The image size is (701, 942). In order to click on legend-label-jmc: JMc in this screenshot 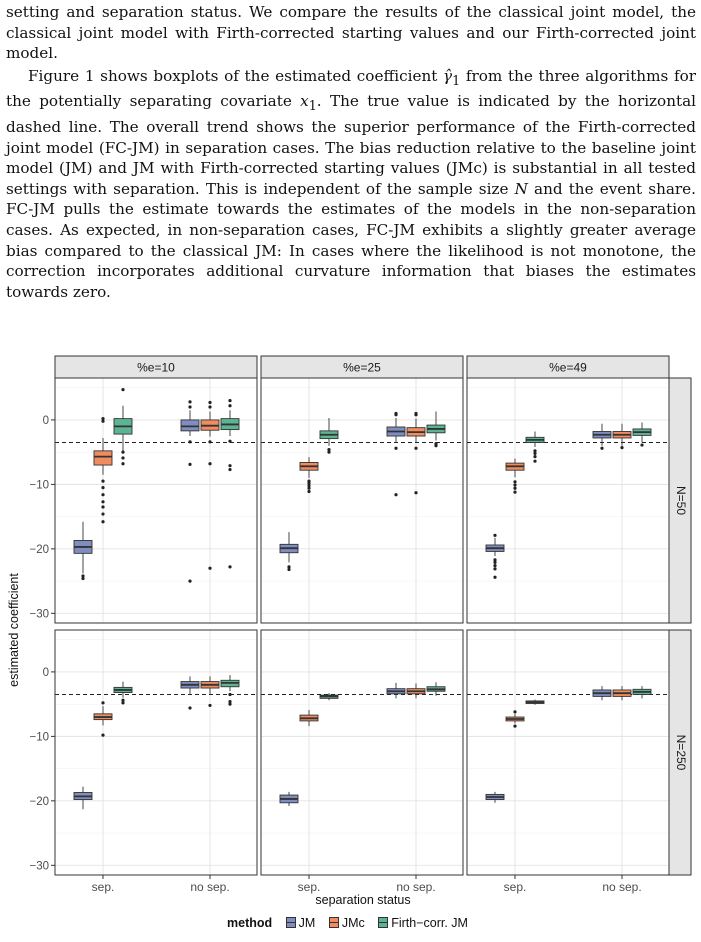, I will do `click(353, 923)`.